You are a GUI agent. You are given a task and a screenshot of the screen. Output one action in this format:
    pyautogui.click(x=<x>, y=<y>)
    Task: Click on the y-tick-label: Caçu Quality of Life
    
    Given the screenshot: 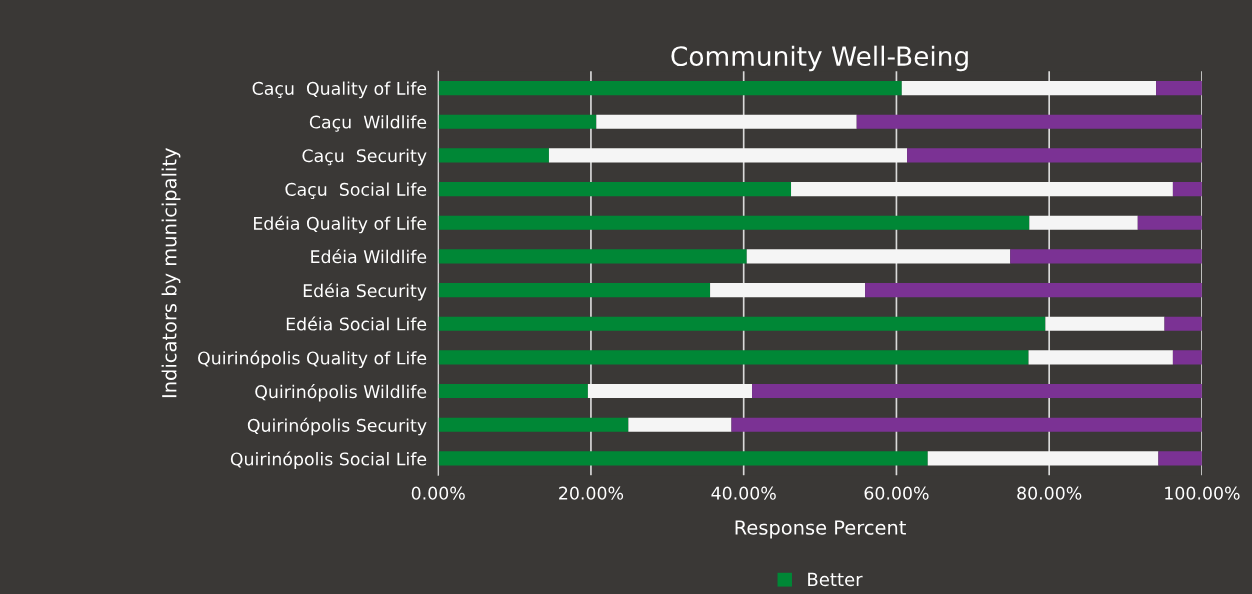 What is the action you would take?
    pyautogui.click(x=339, y=90)
    